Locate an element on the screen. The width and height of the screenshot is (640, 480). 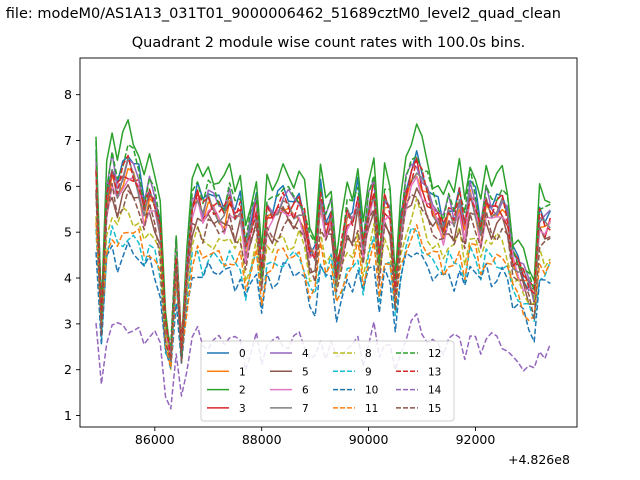
legend-label-4: 4 is located at coordinates (305, 354).